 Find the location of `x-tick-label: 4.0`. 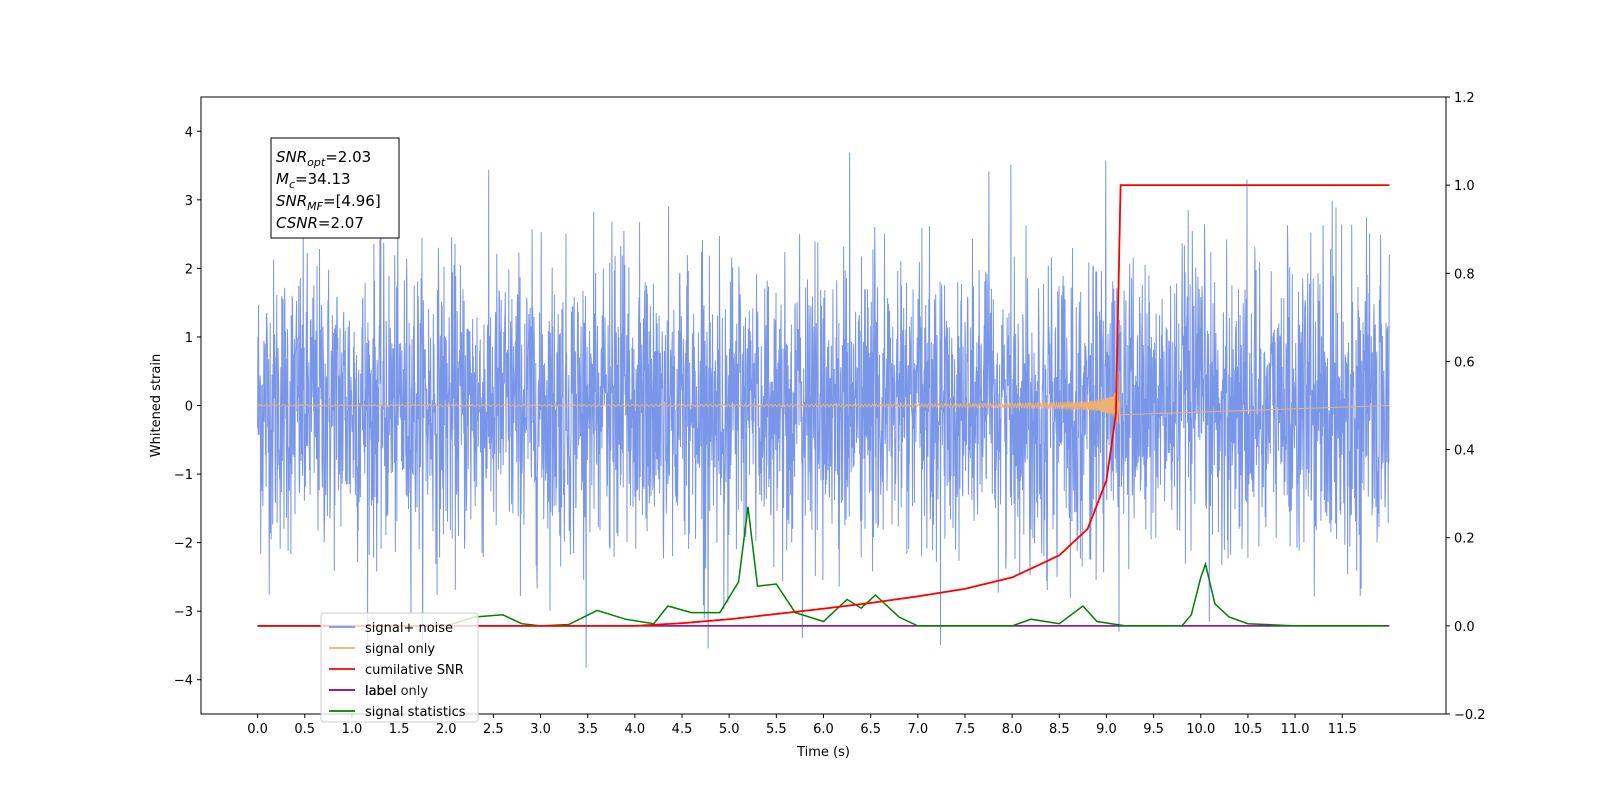

x-tick-label: 4.0 is located at coordinates (635, 729).